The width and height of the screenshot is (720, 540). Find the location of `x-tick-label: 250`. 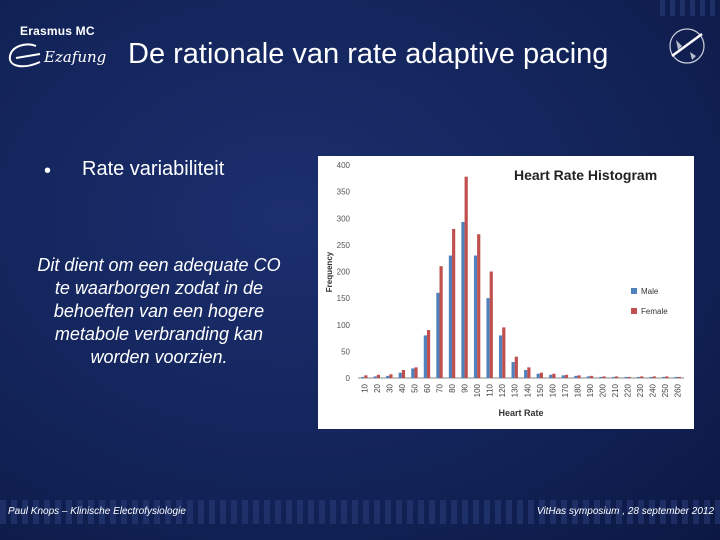

x-tick-label: 250 is located at coordinates (665, 390).